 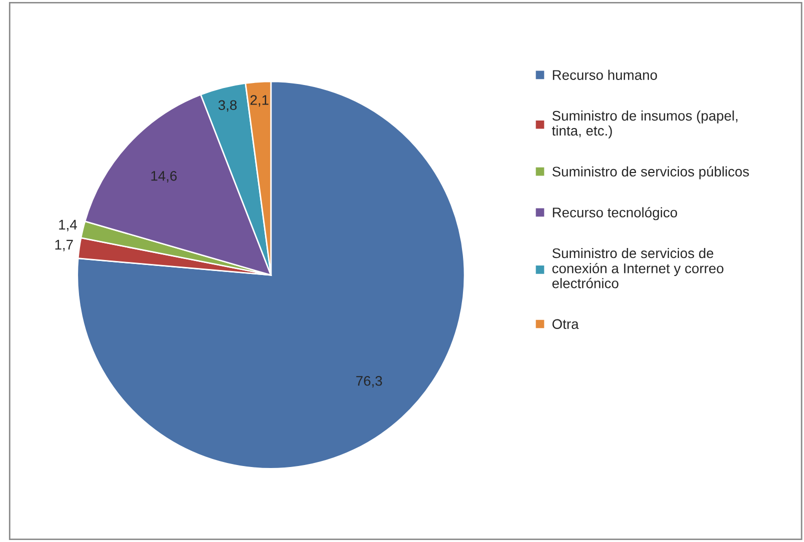 I want to click on data-label: 76,3, so click(x=369, y=382).